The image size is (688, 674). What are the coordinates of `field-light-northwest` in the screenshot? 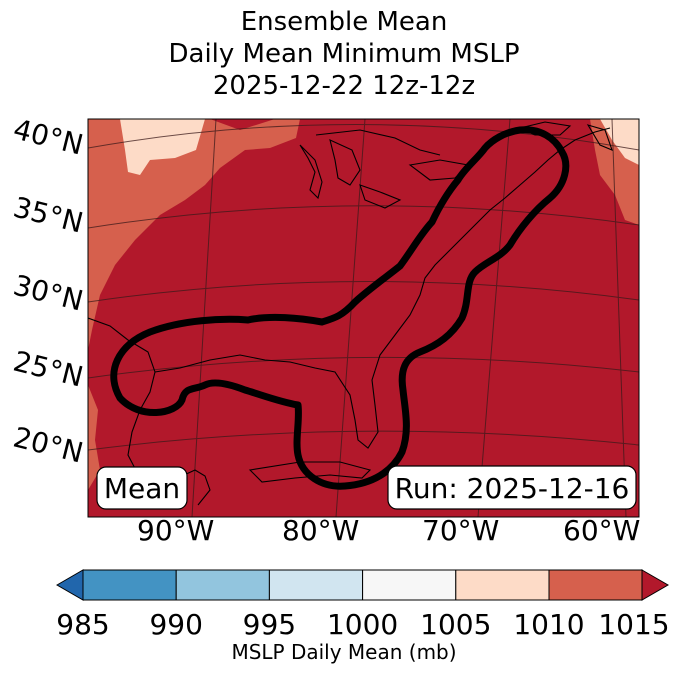 It's located at (162, 147).